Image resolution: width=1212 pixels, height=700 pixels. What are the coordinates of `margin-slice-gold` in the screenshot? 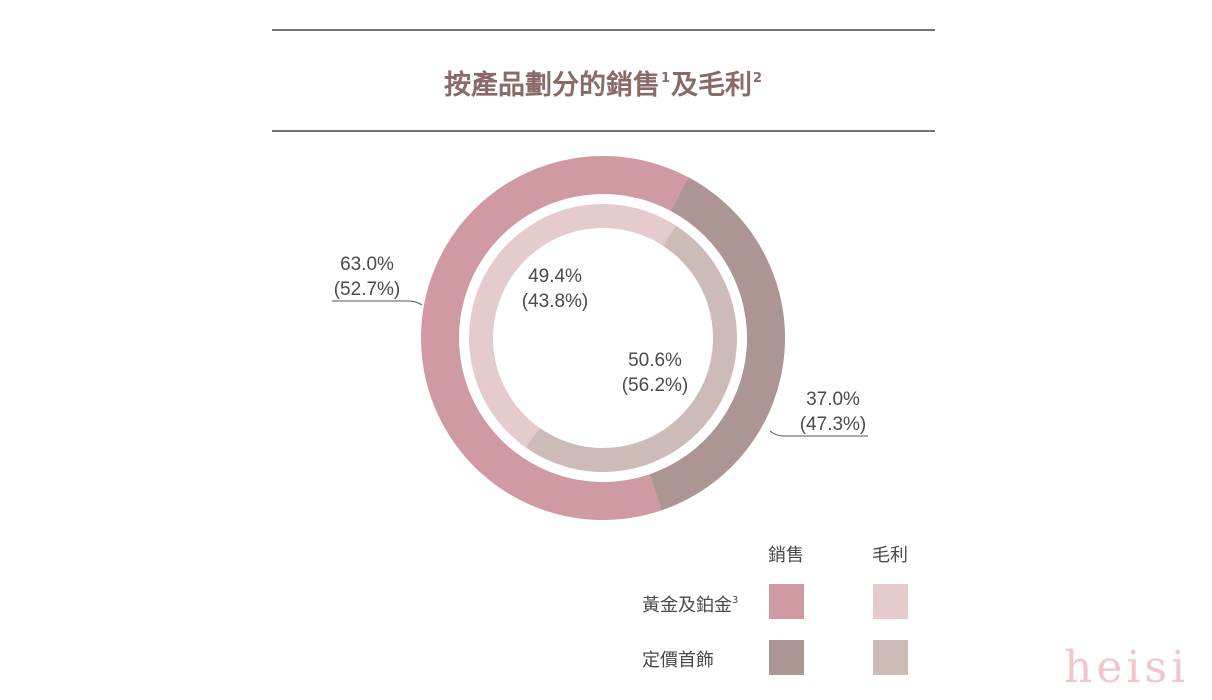 It's located at (572, 326).